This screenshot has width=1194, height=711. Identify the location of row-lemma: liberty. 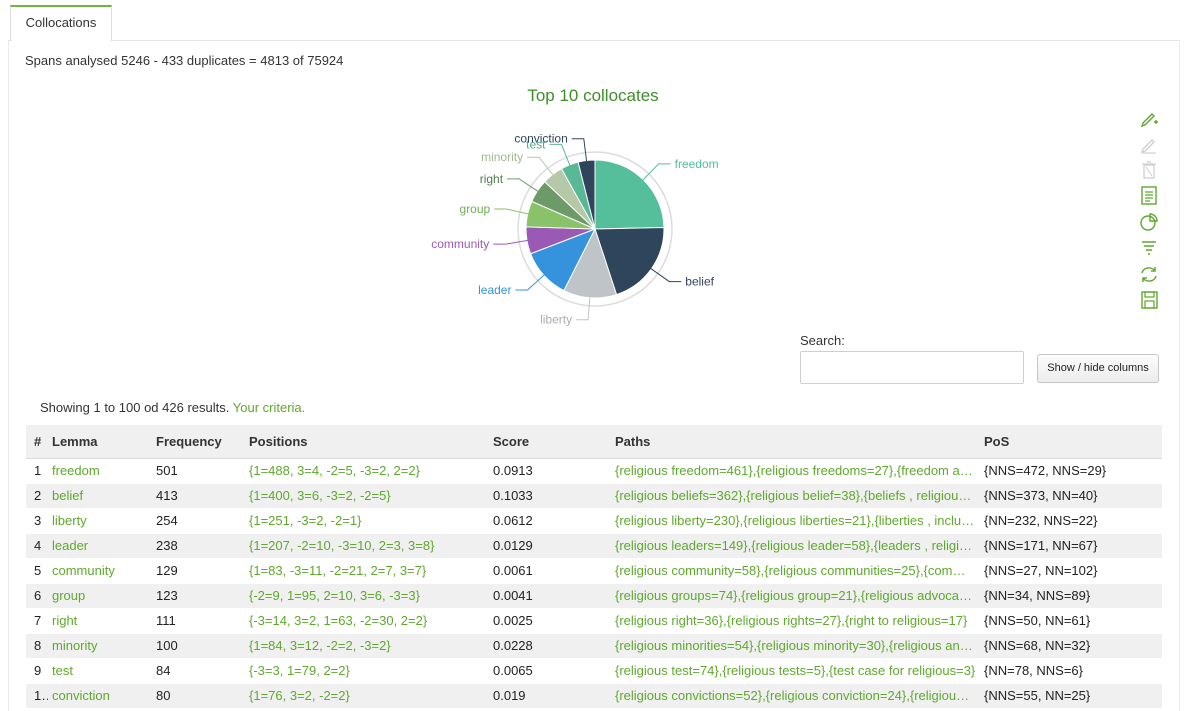
(100, 521).